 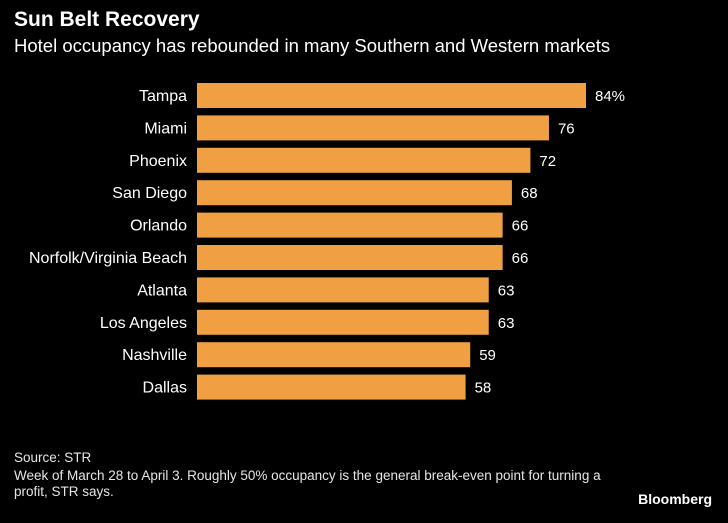 What do you see at coordinates (343, 322) in the screenshot?
I see `bar-los-angeles` at bounding box center [343, 322].